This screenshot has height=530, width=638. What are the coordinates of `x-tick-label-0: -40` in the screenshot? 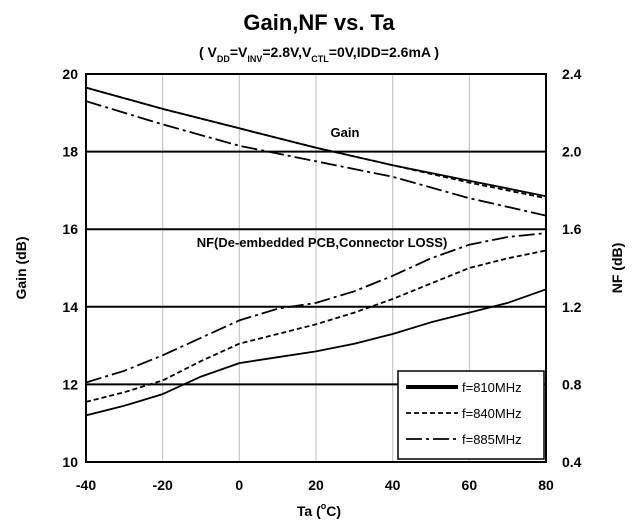 It's located at (86, 485).